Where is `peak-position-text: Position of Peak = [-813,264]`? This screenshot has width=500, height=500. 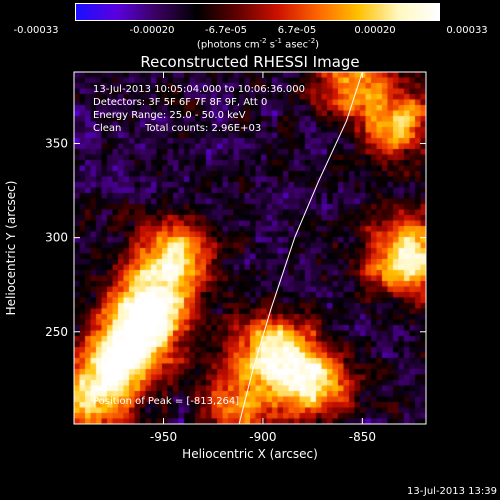
peak-position-text: Position of Peak = [-813,264] is located at coordinates (166, 401).